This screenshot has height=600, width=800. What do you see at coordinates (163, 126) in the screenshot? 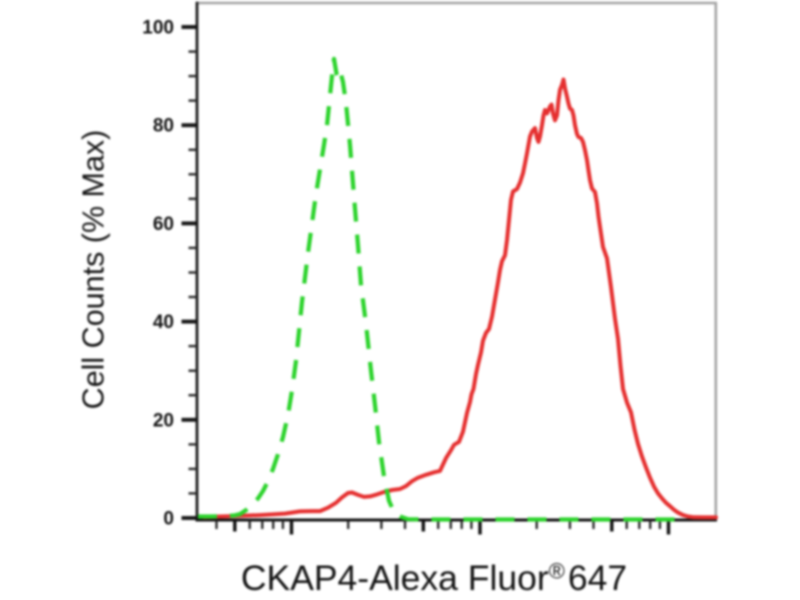
I see `svg-text: 80` at bounding box center [163, 126].